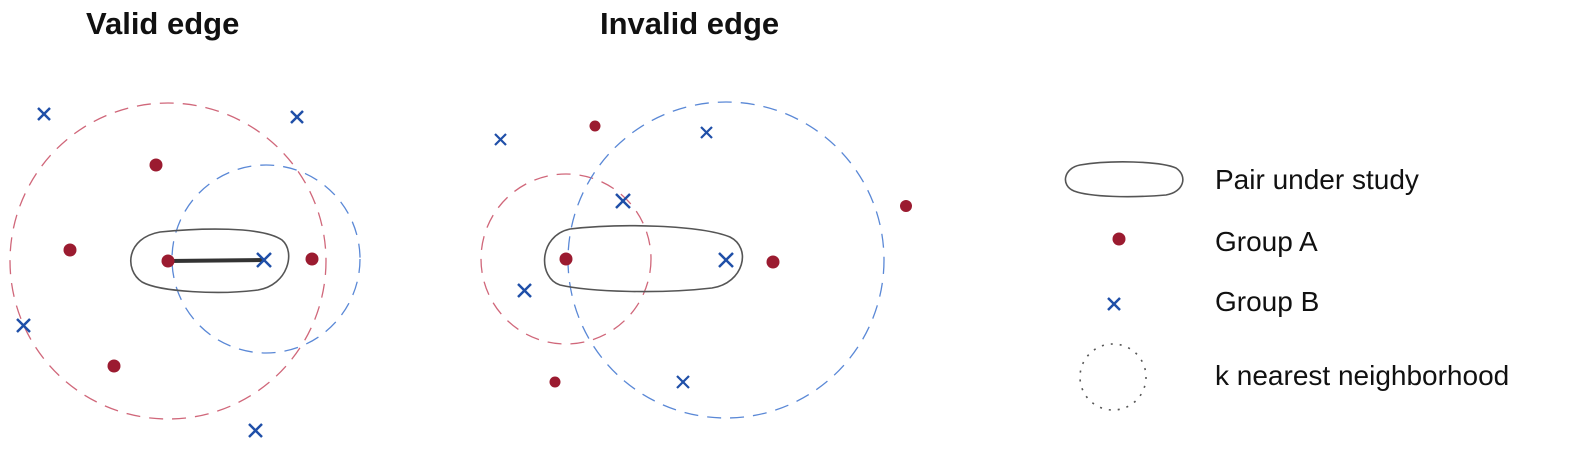  Describe the element at coordinates (1113, 377) in the screenshot. I see `k-nearest-neighborhood-legend-icon` at that location.